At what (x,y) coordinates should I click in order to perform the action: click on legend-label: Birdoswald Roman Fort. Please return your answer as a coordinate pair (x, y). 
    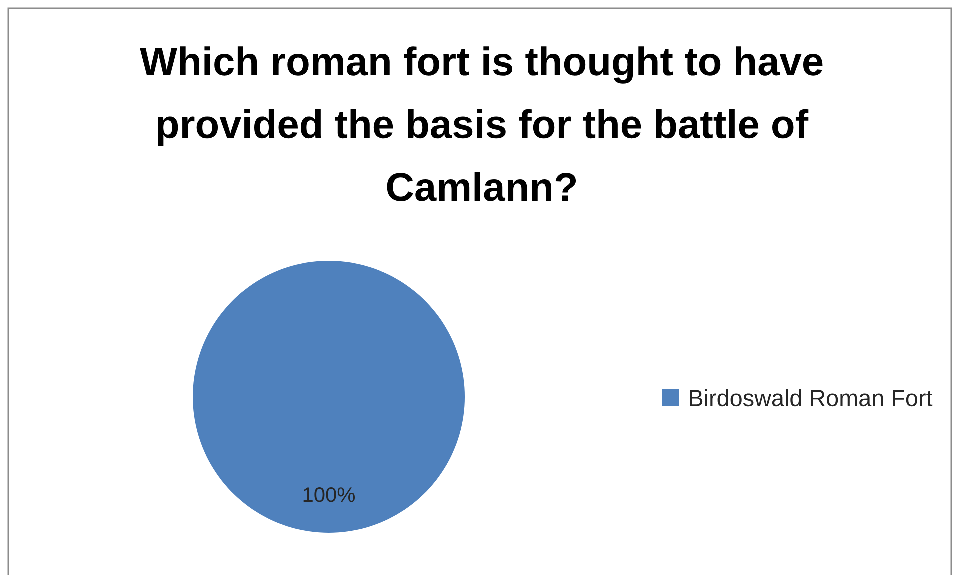
    Looking at the image, I should click on (811, 398).